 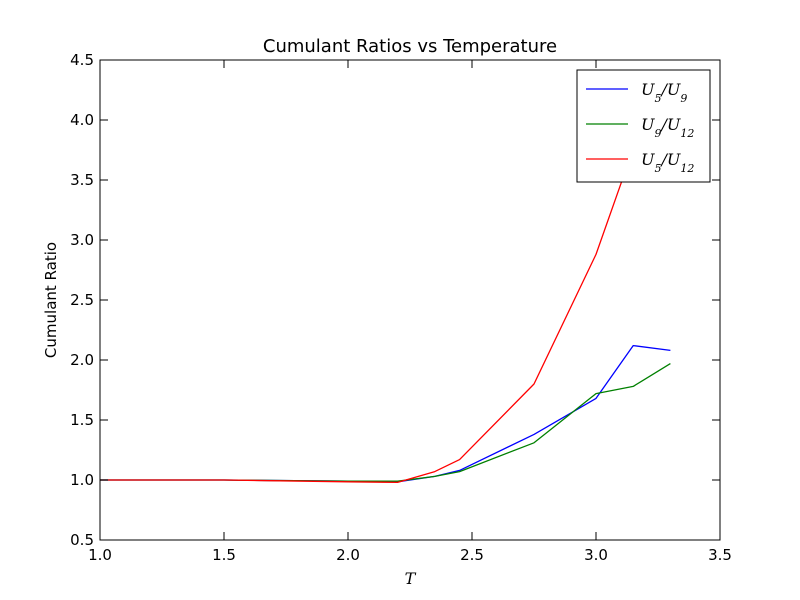 What do you see at coordinates (82, 480) in the screenshot?
I see `y-tick-label: 1.0` at bounding box center [82, 480].